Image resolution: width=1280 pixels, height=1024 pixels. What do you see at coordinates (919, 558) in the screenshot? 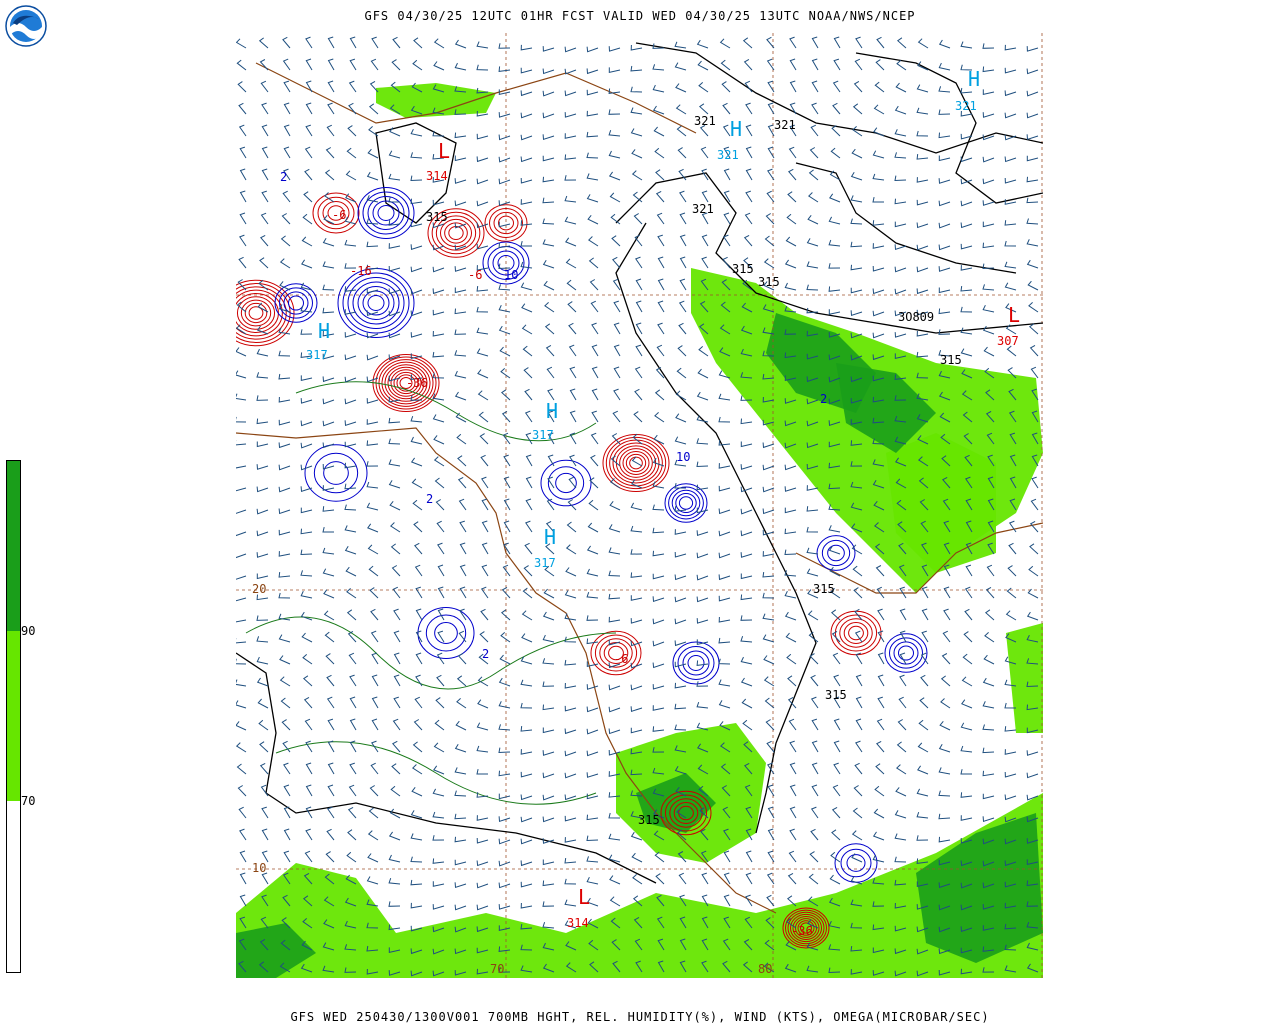
I see `coastline` at bounding box center [919, 558].